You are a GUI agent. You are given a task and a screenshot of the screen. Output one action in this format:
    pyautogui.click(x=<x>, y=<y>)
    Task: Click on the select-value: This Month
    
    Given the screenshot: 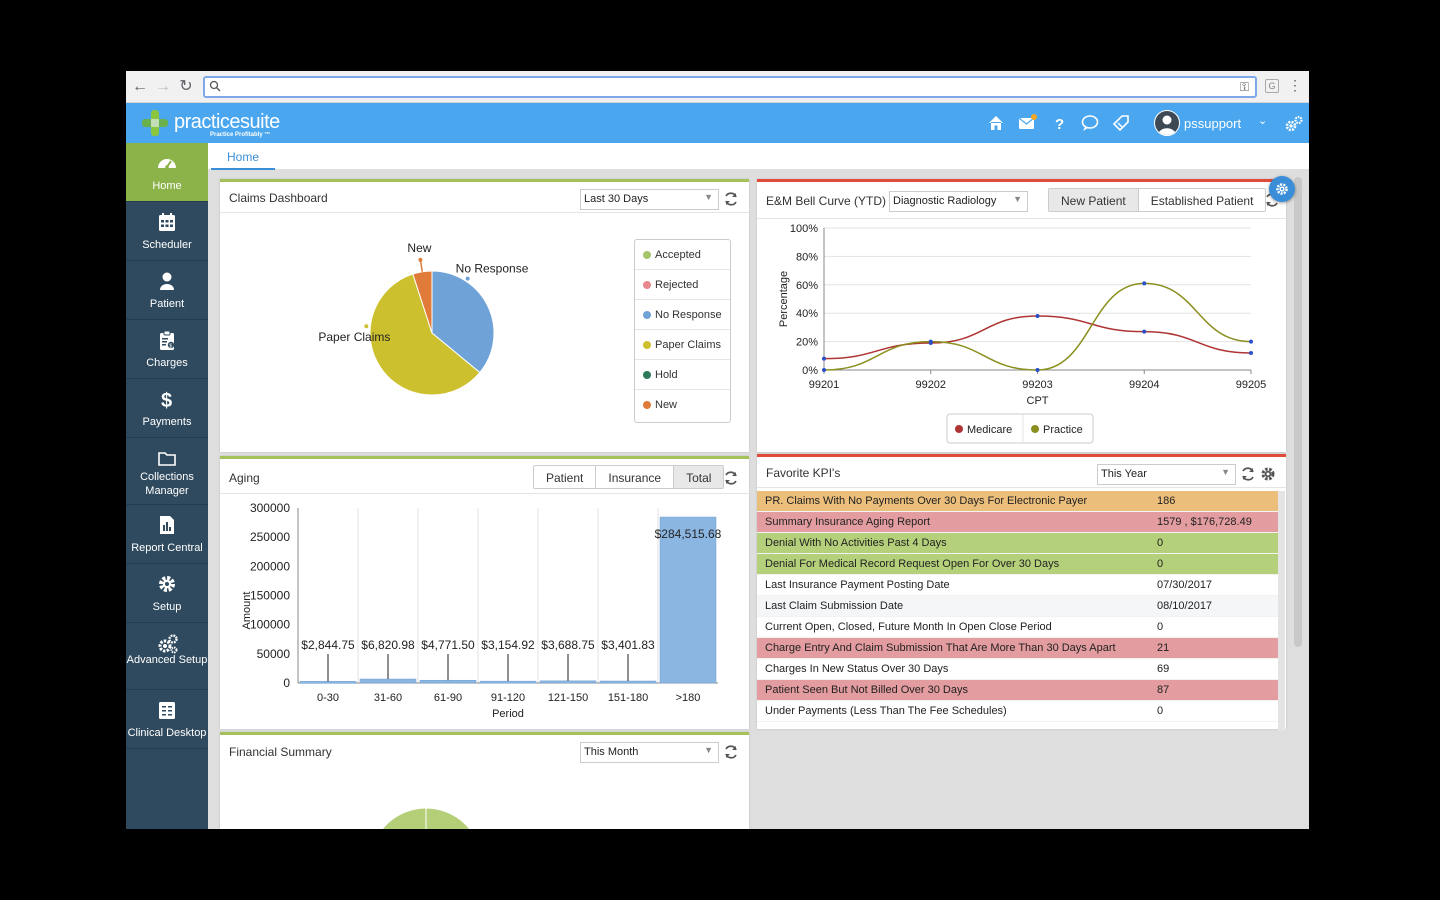 What is the action you would take?
    pyautogui.click(x=611, y=752)
    